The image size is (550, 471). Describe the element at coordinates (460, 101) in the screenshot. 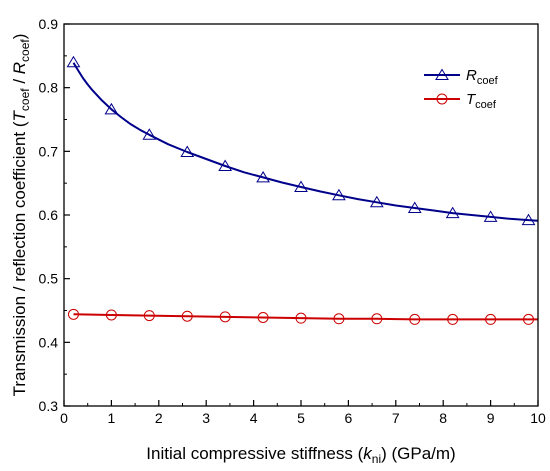

I see `legend-item-t-coef: Tcoef` at that location.